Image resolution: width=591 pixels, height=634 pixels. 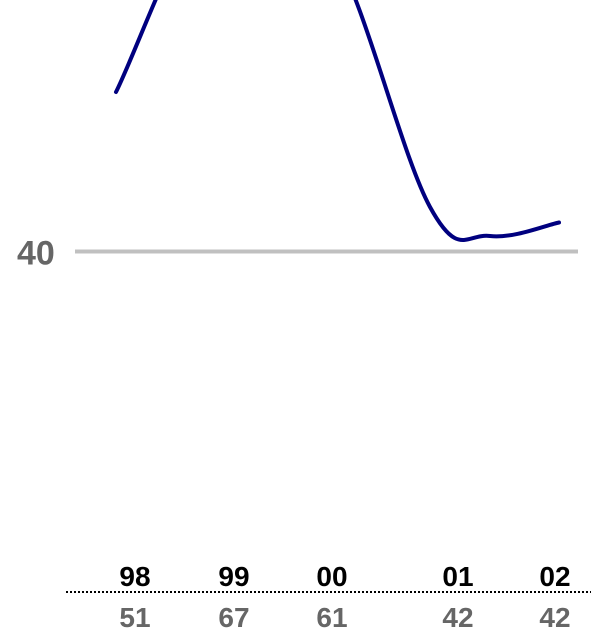 I want to click on category-label-01: 01, so click(x=457, y=576).